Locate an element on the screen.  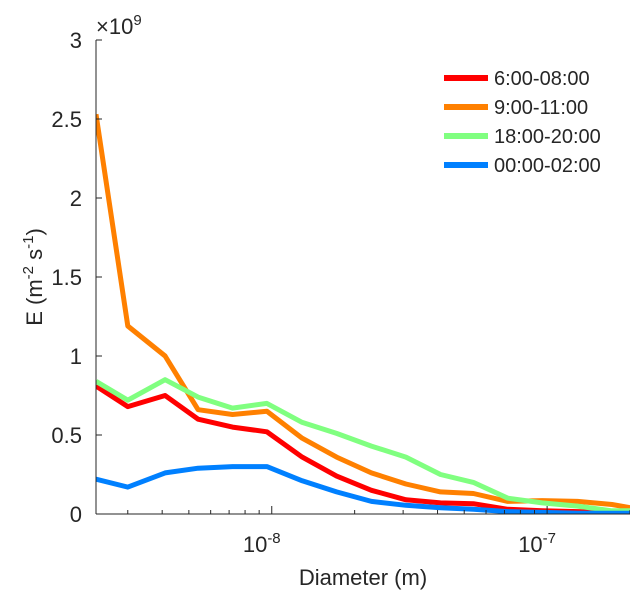
y-tick-label: 1.5 is located at coordinates (66, 277).